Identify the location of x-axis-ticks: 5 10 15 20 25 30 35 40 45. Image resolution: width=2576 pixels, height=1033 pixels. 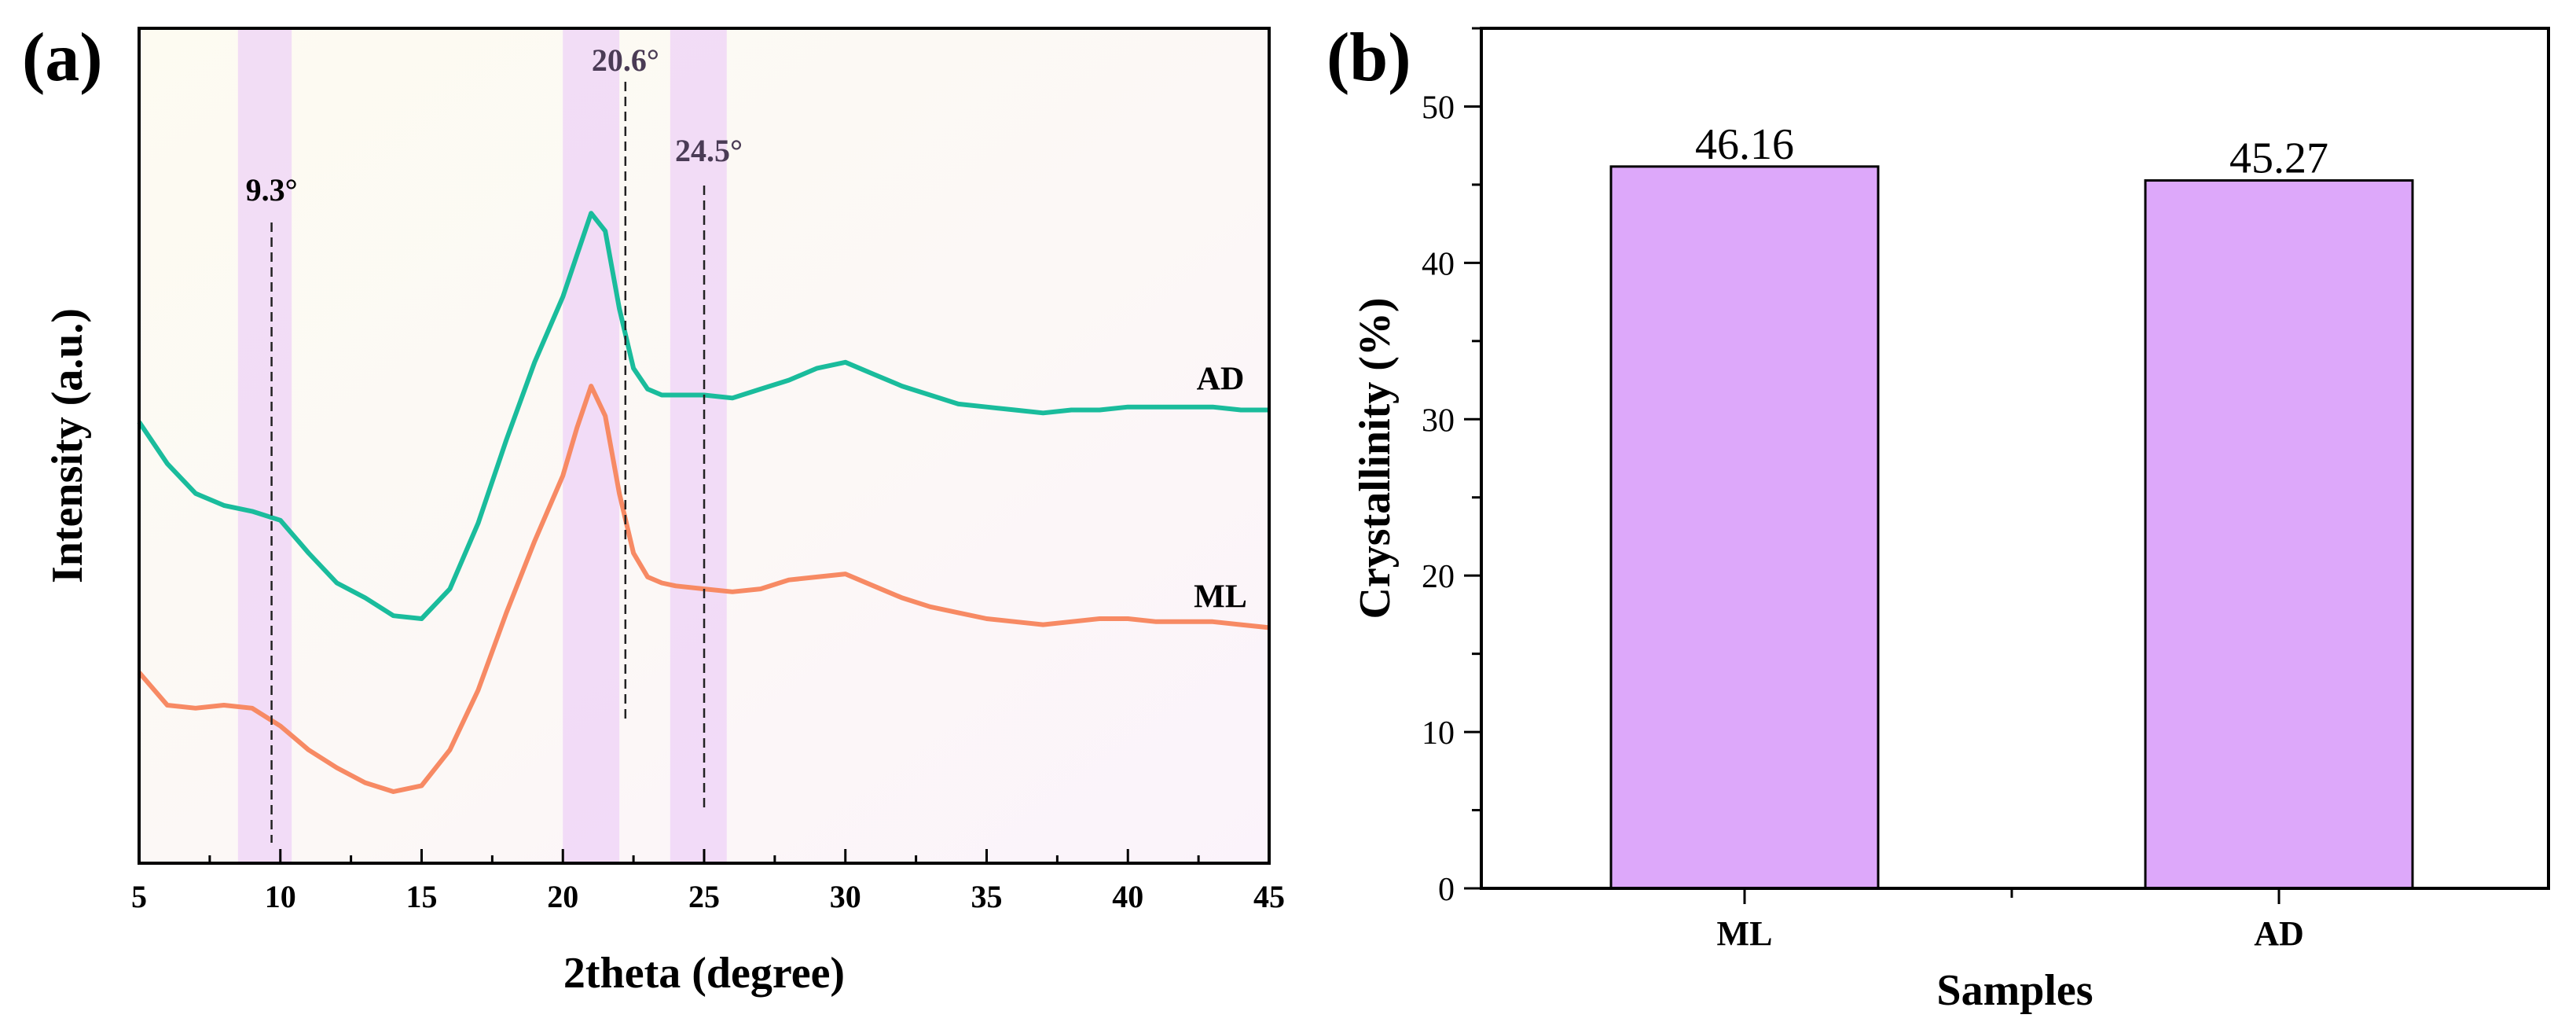
(708, 881).